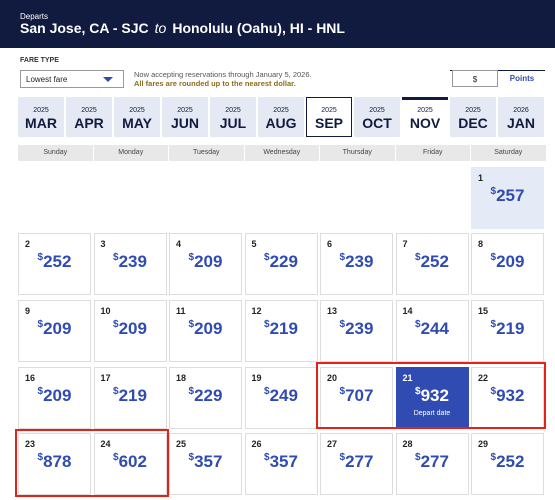 The width and height of the screenshot is (555, 500). I want to click on day-cell: 4 $209, so click(205, 264).